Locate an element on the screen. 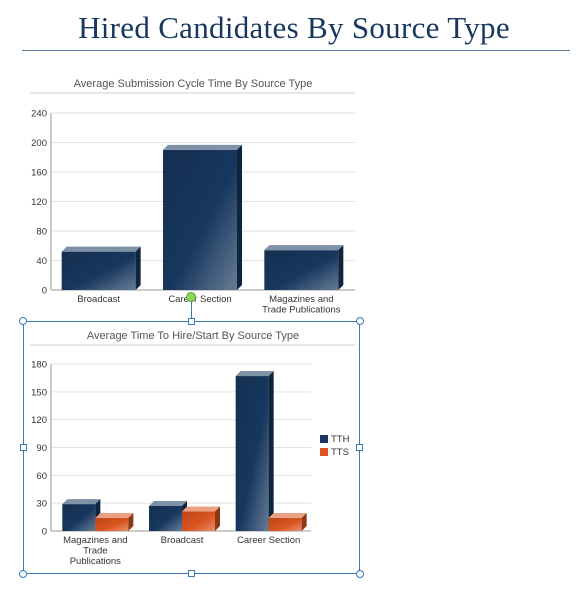 This screenshot has width=588, height=595. y-tick-label: 180 is located at coordinates (39, 365).